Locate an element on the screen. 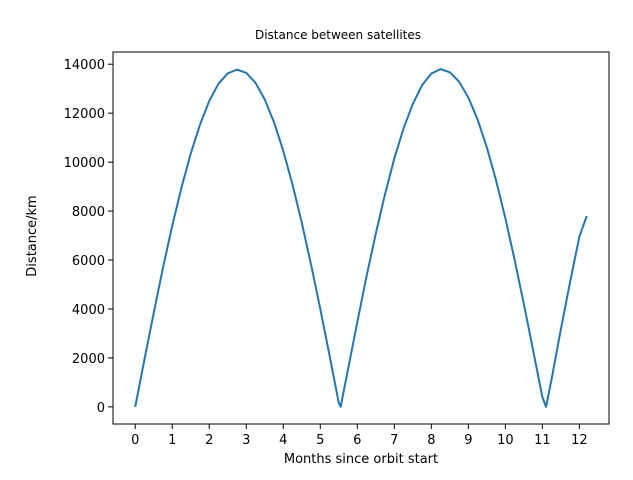 The image size is (633, 480). x-tick-label: 0 is located at coordinates (135, 440).